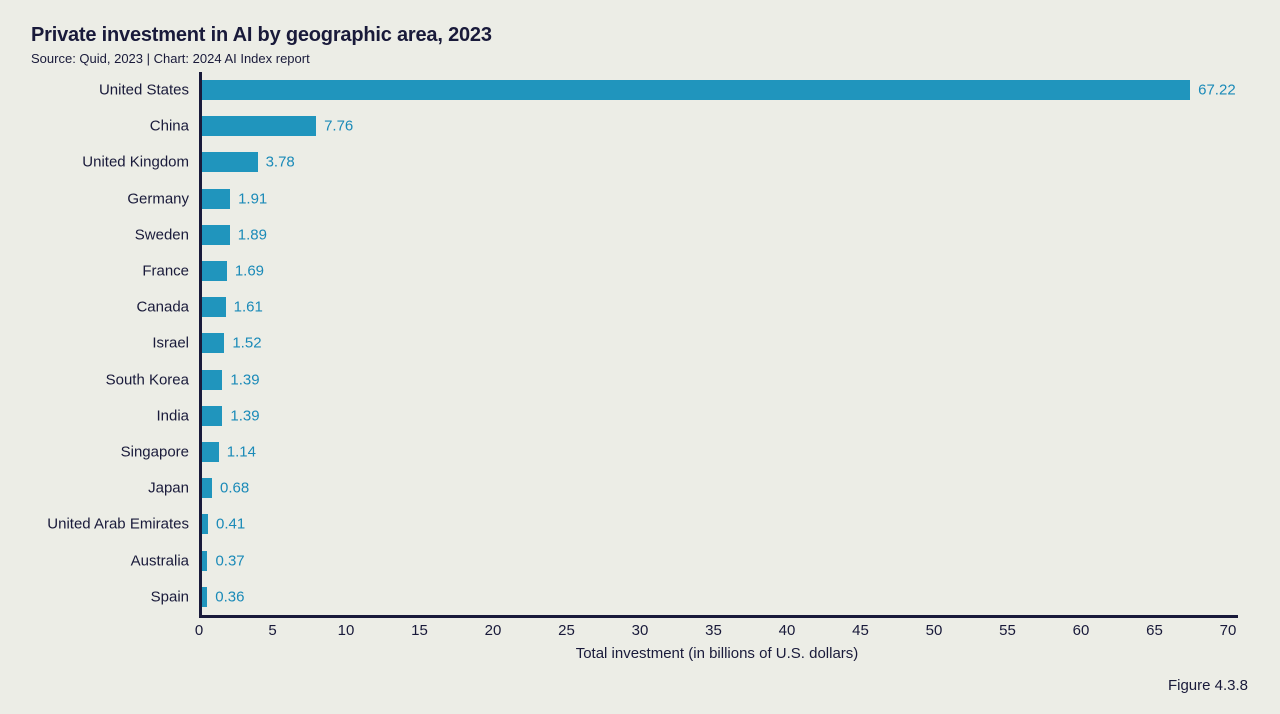  I want to click on category-label: France, so click(165, 271).